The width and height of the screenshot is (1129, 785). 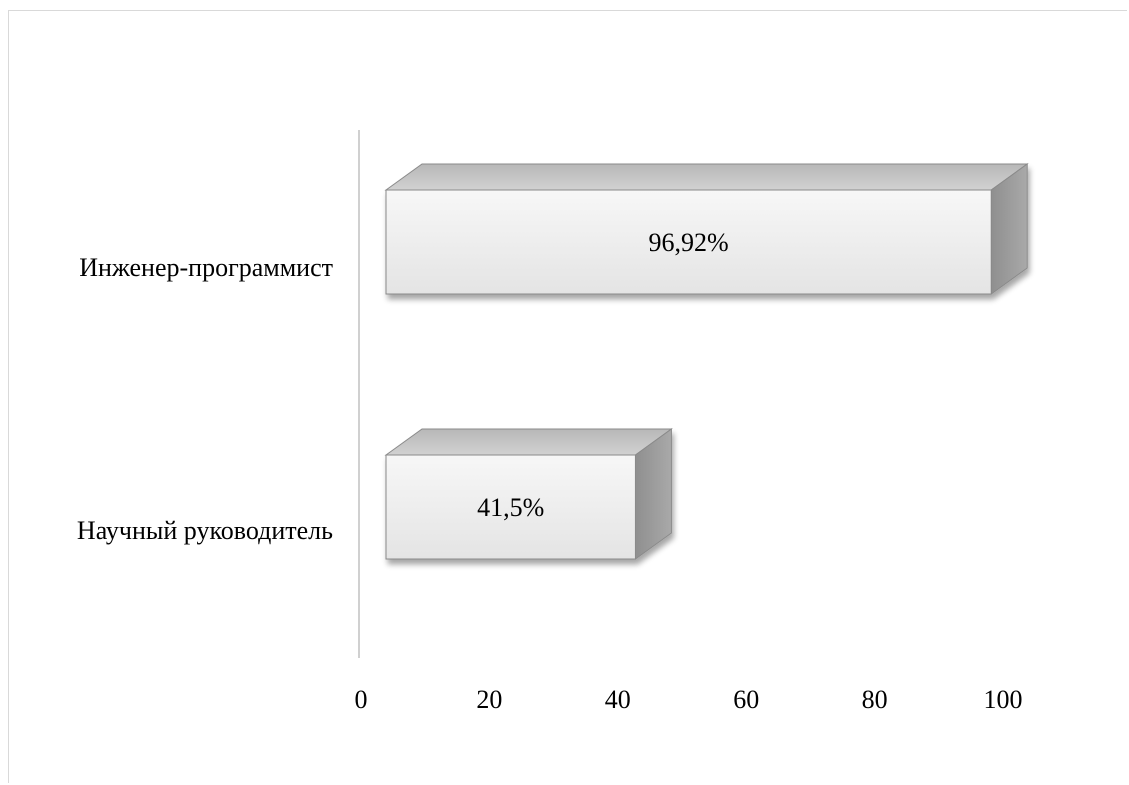 I want to click on x-tick-label: 20, so click(x=489, y=699).